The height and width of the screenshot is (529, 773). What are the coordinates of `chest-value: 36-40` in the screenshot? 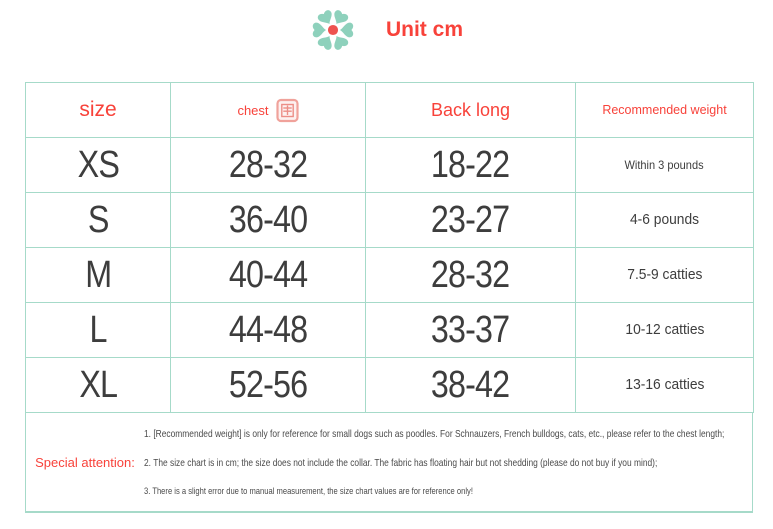 It's located at (268, 219).